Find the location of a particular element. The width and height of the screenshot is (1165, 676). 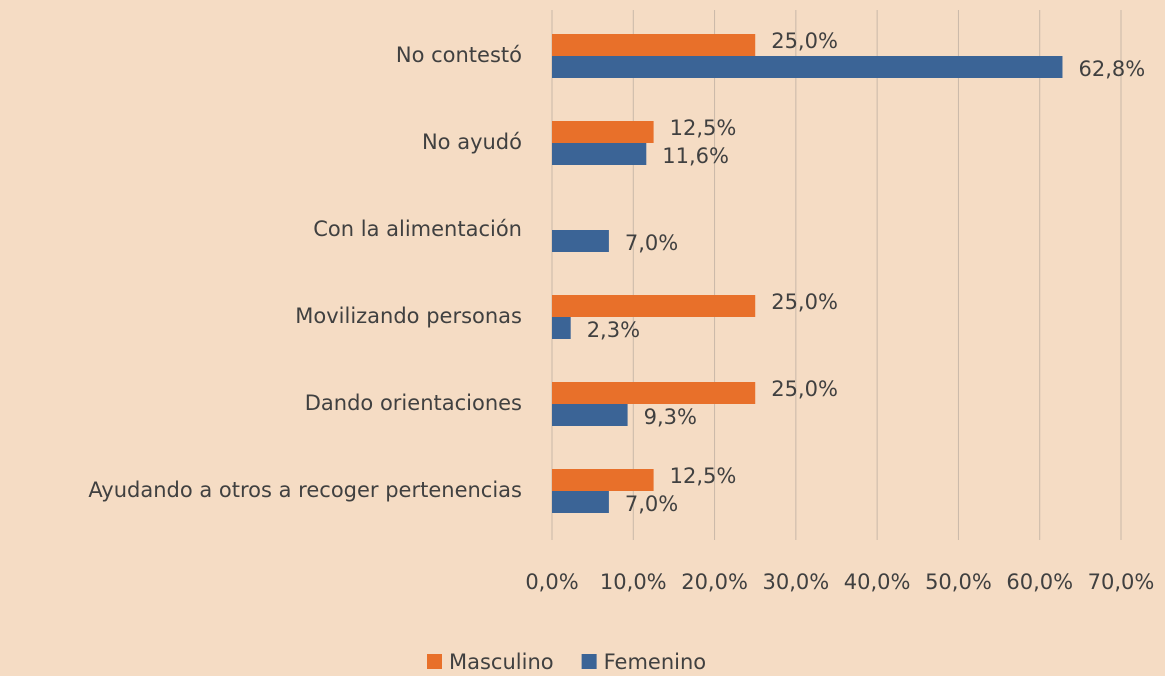

x-tick-label: 0,0% is located at coordinates (551, 582).